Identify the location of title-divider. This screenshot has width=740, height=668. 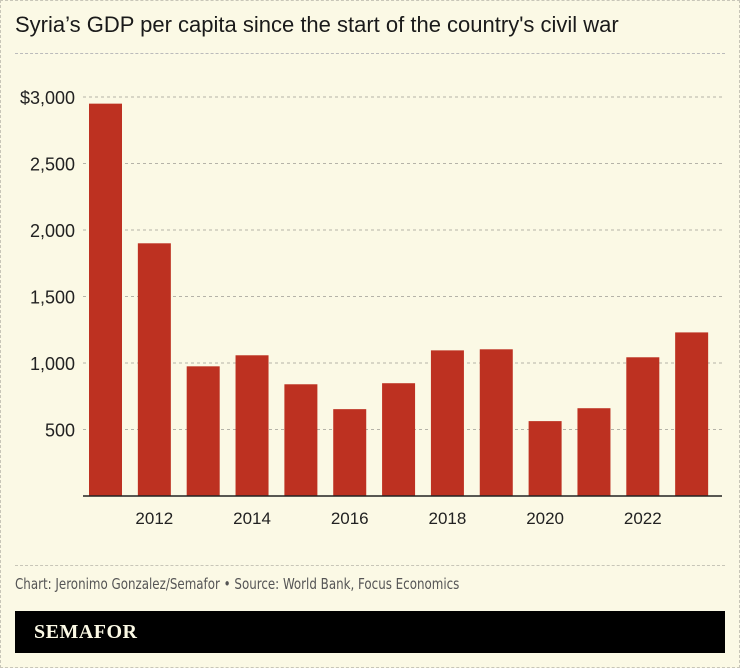
(370, 53).